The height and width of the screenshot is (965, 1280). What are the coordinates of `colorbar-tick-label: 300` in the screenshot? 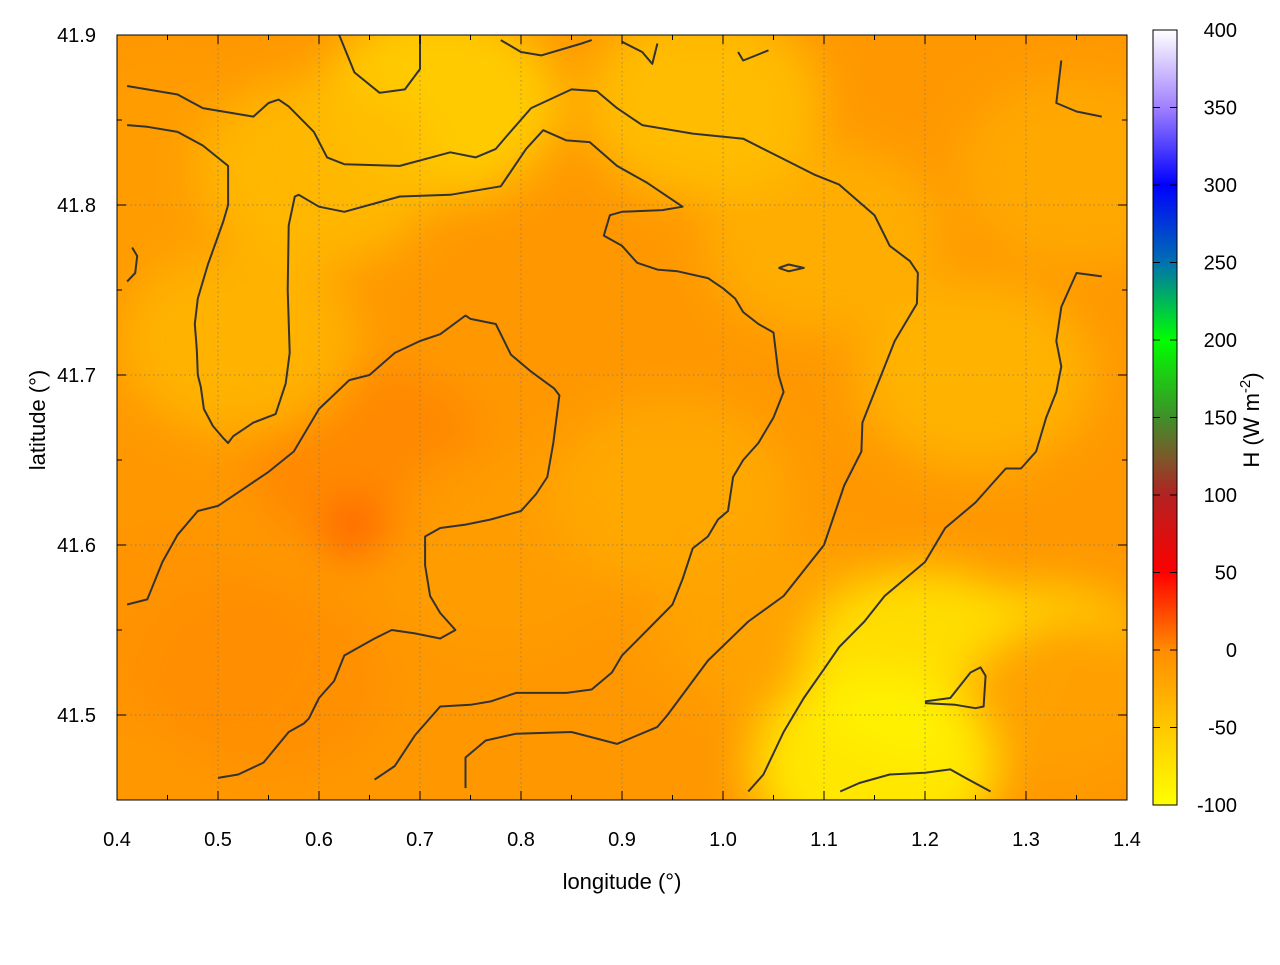 It's located at (1220, 186).